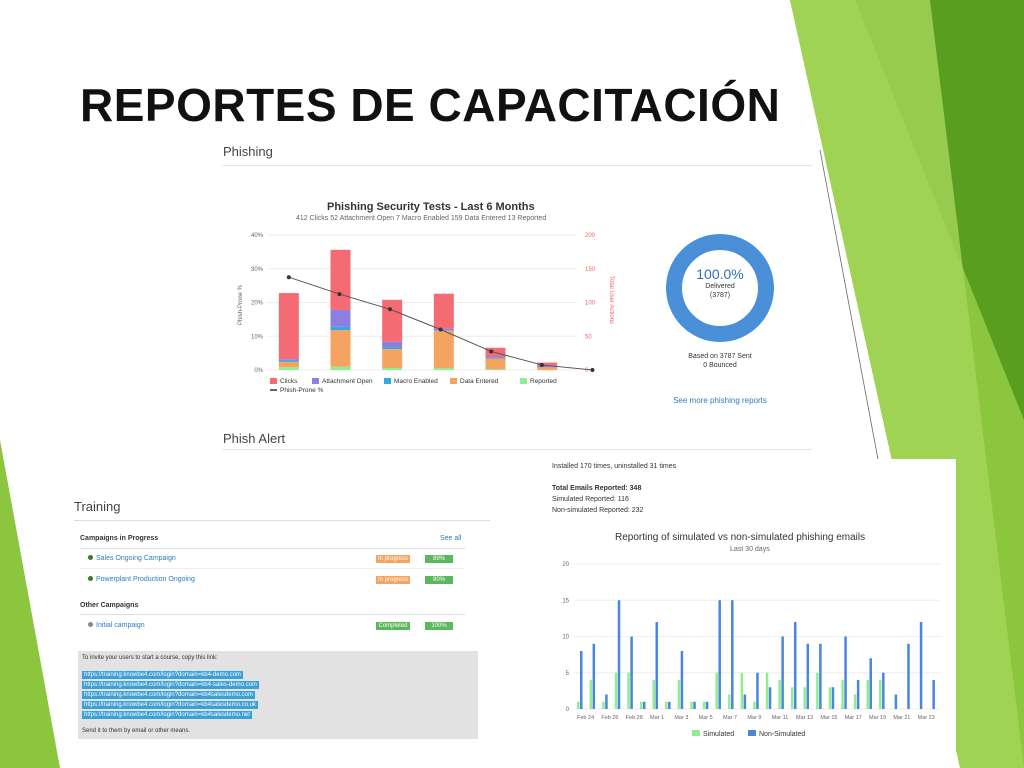  I want to click on donut-count: (3787), so click(720, 295).